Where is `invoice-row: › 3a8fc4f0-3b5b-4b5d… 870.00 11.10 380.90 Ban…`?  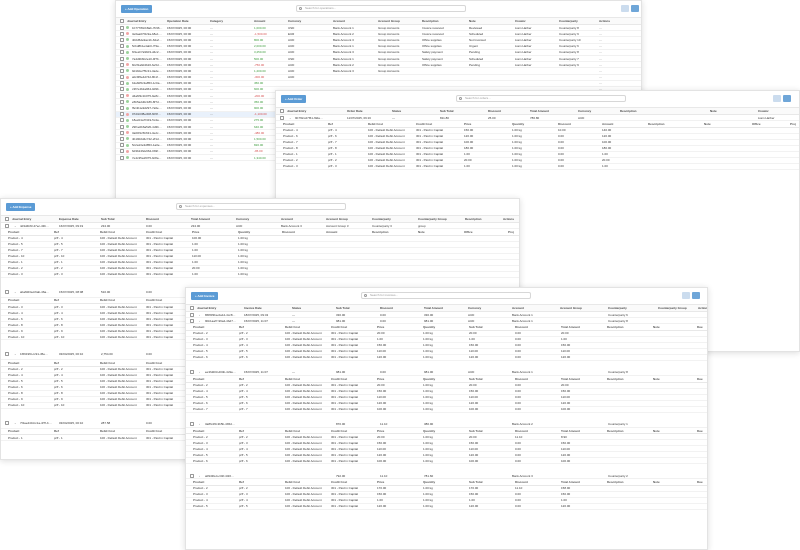
invoice-row: › 3a8fc4f0-3b5b-4b5d… 870.00 11.10 380.90 Ban… is located at coordinates (446, 425).